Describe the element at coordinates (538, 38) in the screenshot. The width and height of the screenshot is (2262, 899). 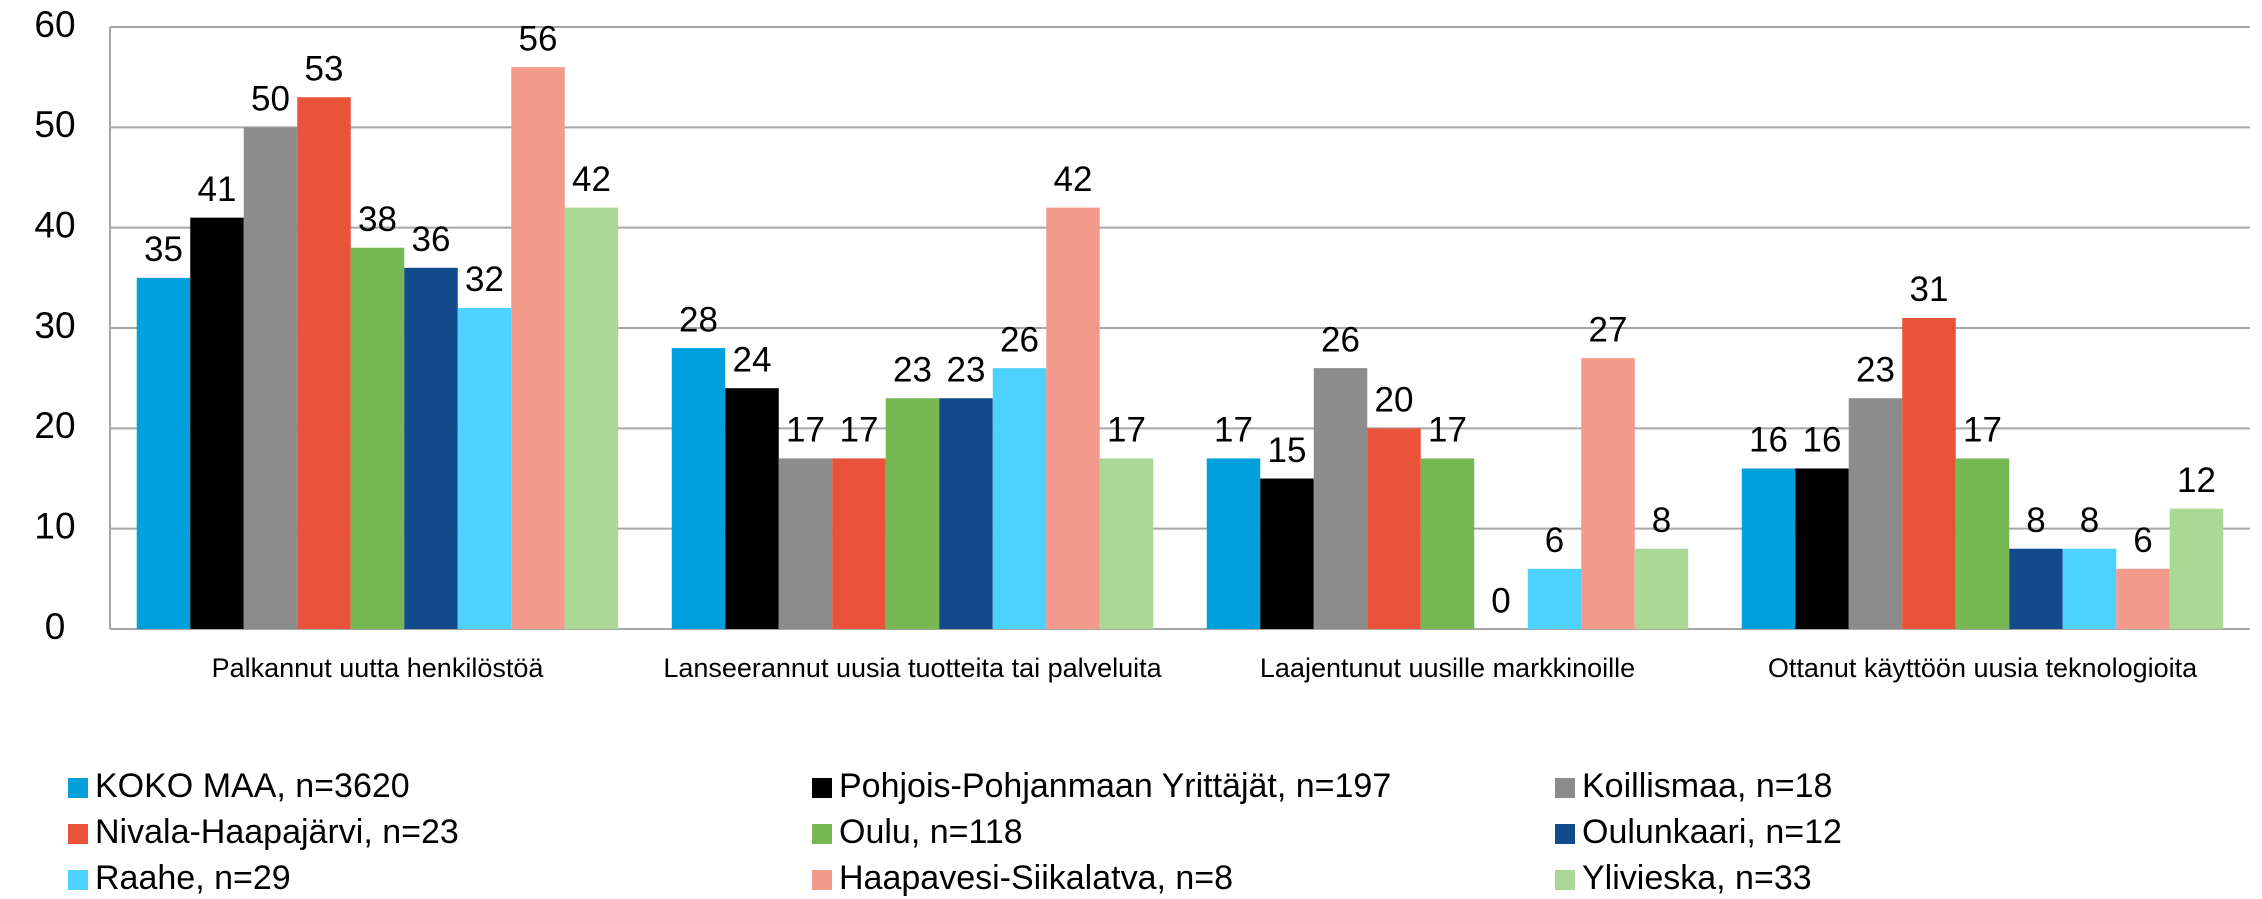
I see `data-label: 56` at that location.